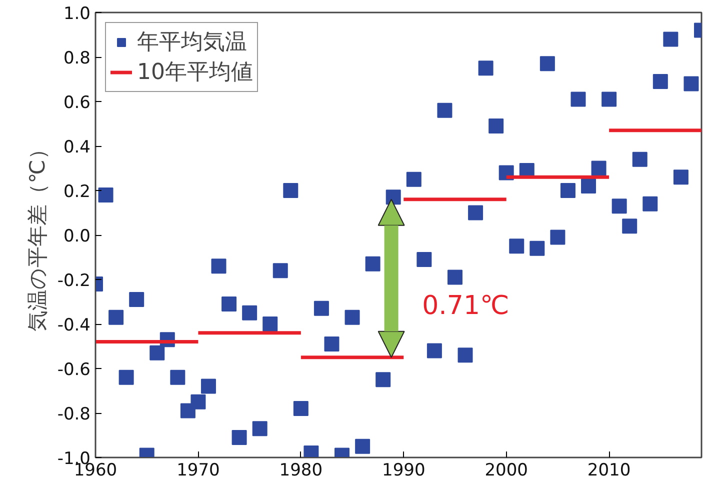 Image resolution: width=705 pixels, height=495 pixels. What do you see at coordinates (506, 470) in the screenshot?
I see `x-tick-label: 2000` at bounding box center [506, 470].